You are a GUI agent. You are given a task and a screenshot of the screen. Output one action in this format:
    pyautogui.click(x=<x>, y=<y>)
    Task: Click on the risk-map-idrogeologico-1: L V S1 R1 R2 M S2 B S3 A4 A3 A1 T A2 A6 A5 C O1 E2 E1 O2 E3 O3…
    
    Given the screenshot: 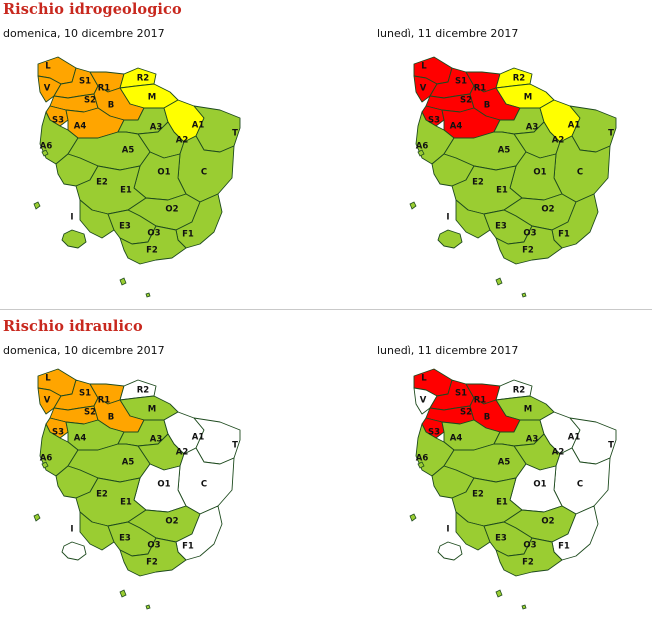 What is the action you would take?
    pyautogui.click(x=148, y=179)
    